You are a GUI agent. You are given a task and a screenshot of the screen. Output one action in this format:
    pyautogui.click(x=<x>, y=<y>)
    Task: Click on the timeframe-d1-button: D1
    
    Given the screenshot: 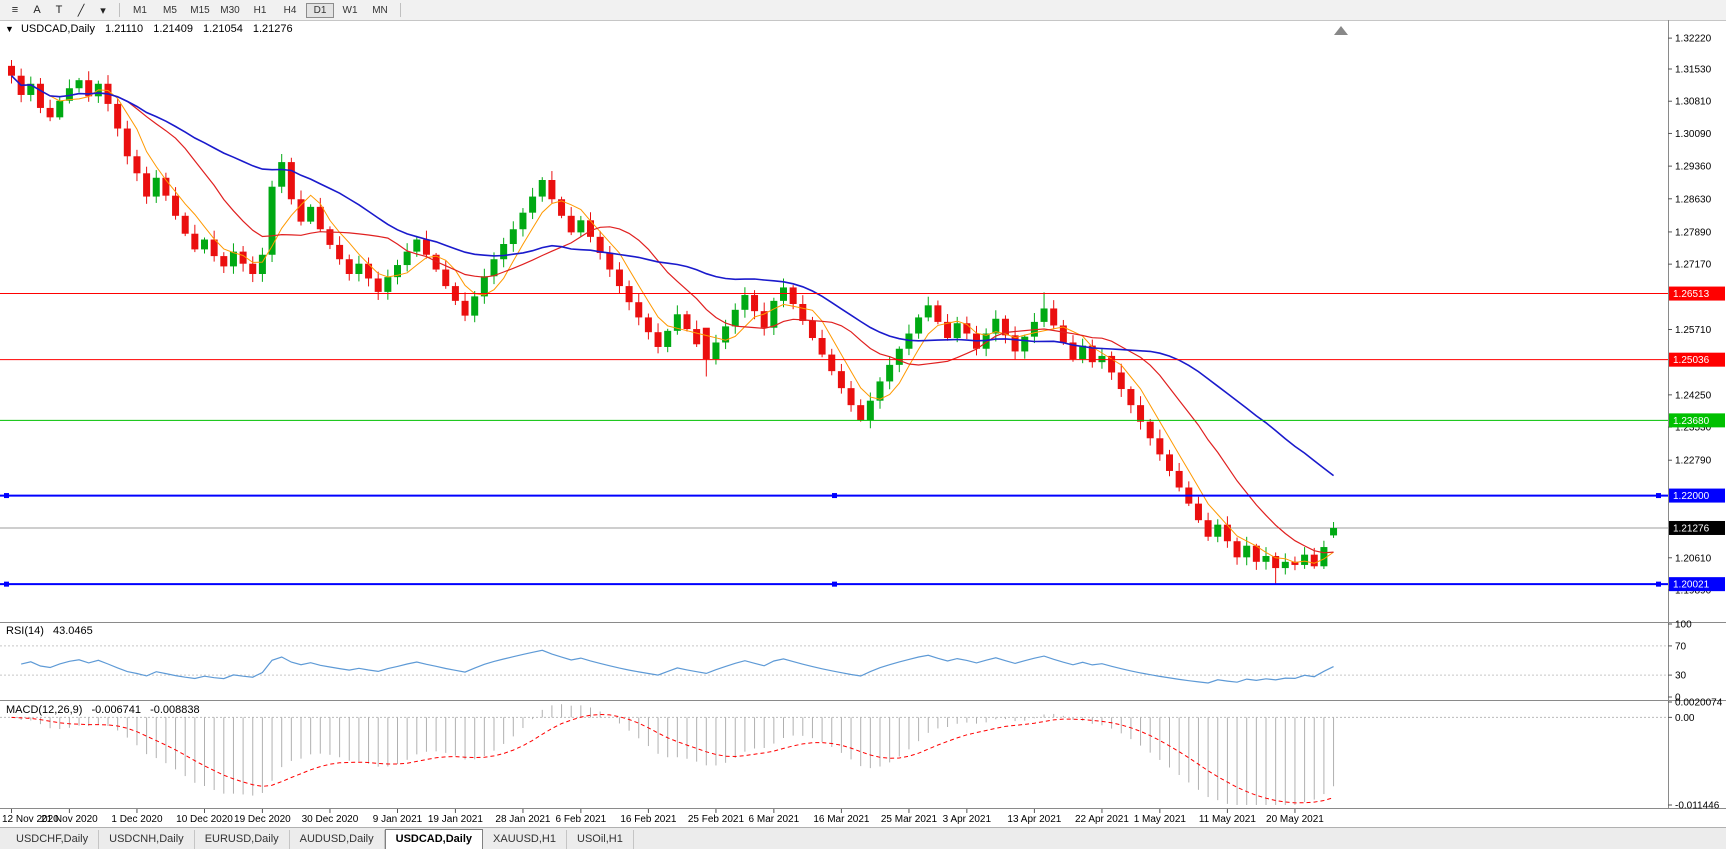 What is the action you would take?
    pyautogui.click(x=320, y=10)
    